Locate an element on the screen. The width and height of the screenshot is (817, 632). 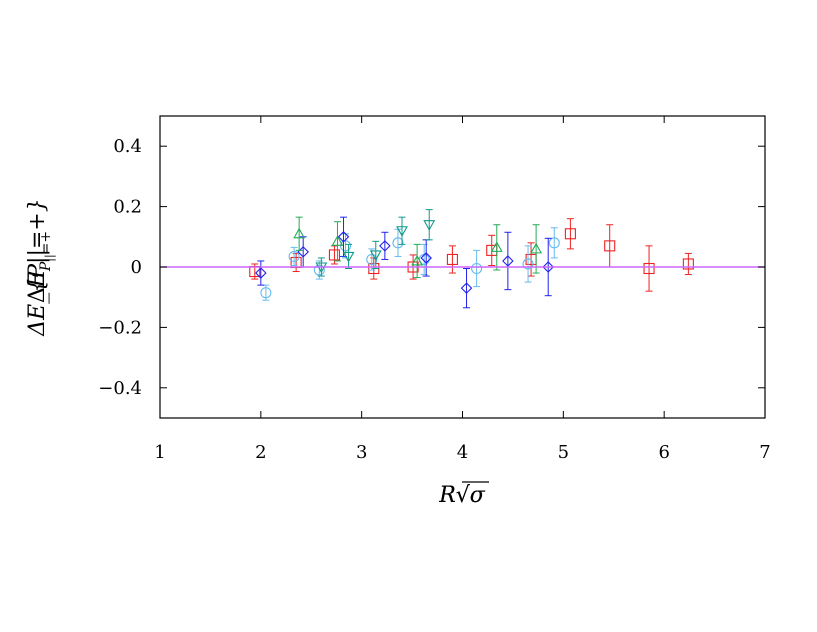
x-tick-label: 3 is located at coordinates (361, 452).